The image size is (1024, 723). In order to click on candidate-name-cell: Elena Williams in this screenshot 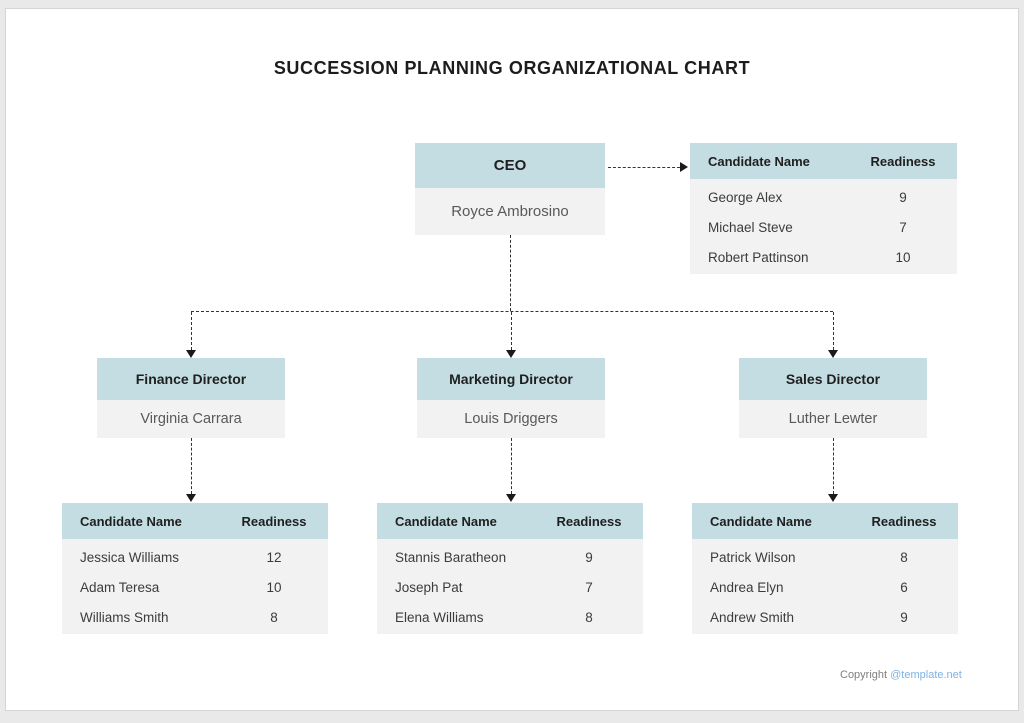, I will do `click(439, 617)`.